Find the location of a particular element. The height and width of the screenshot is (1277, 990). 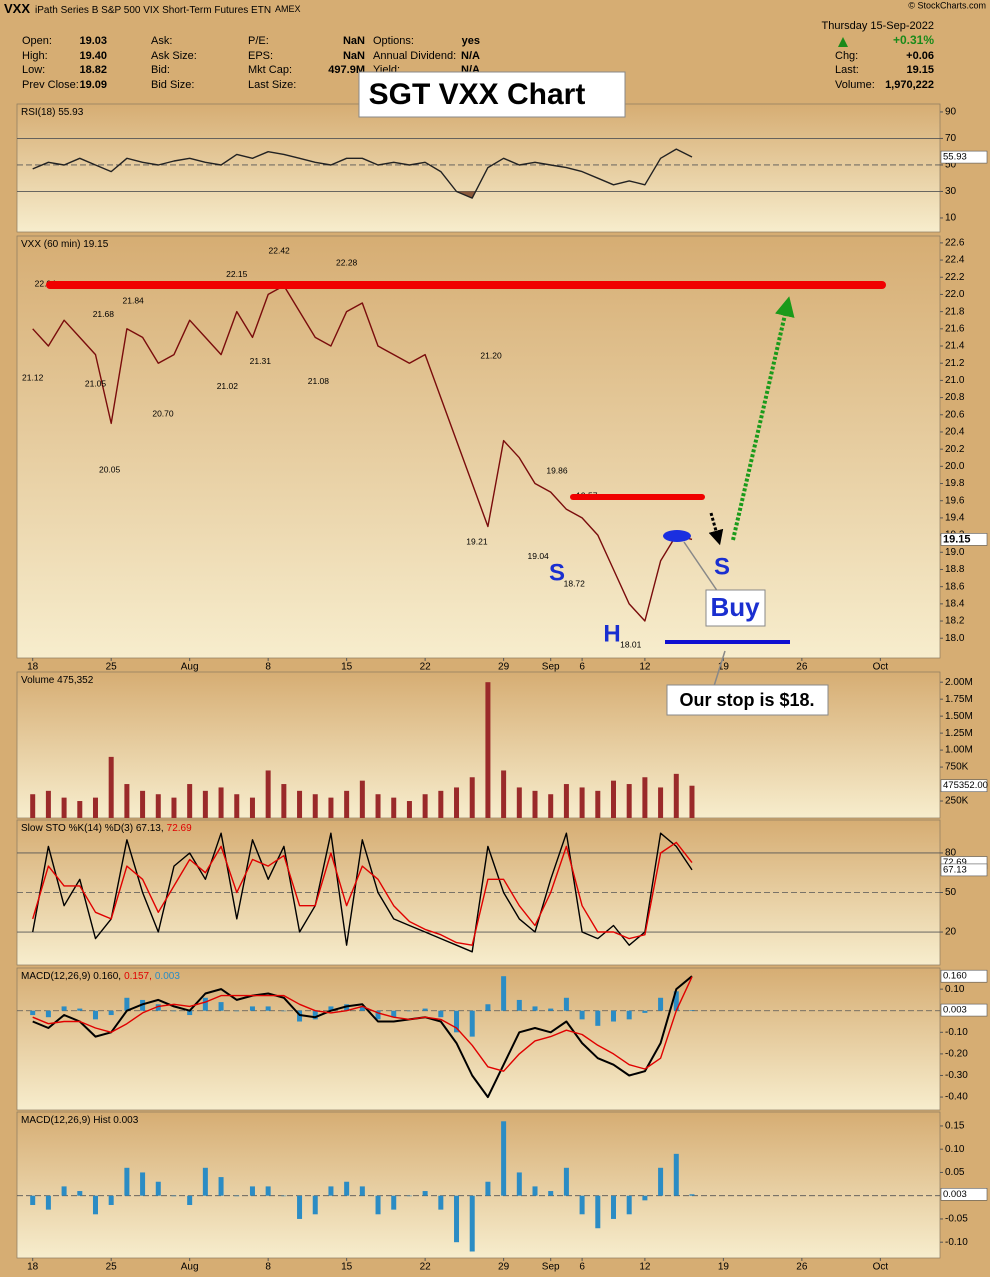

field-label: Bid Size: is located at coordinates (172, 85).